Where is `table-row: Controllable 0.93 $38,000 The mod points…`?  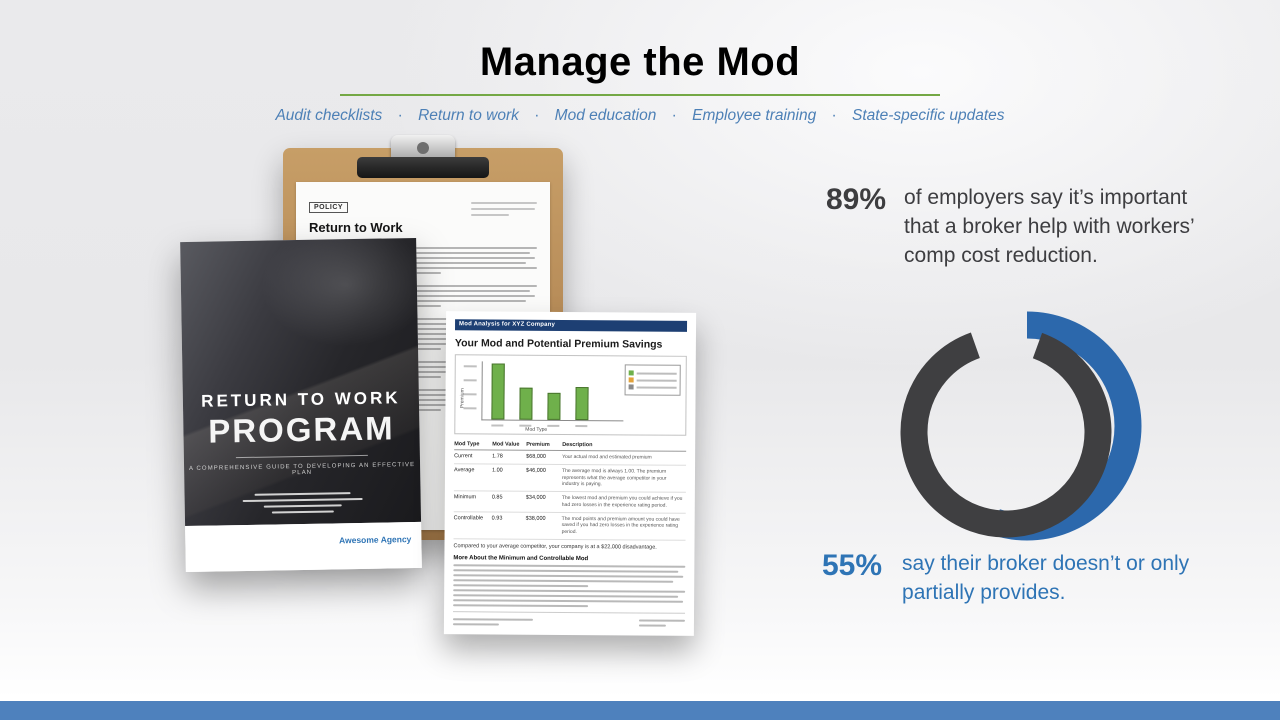 table-row: Controllable 0.93 $38,000 The mod points… is located at coordinates (569, 526).